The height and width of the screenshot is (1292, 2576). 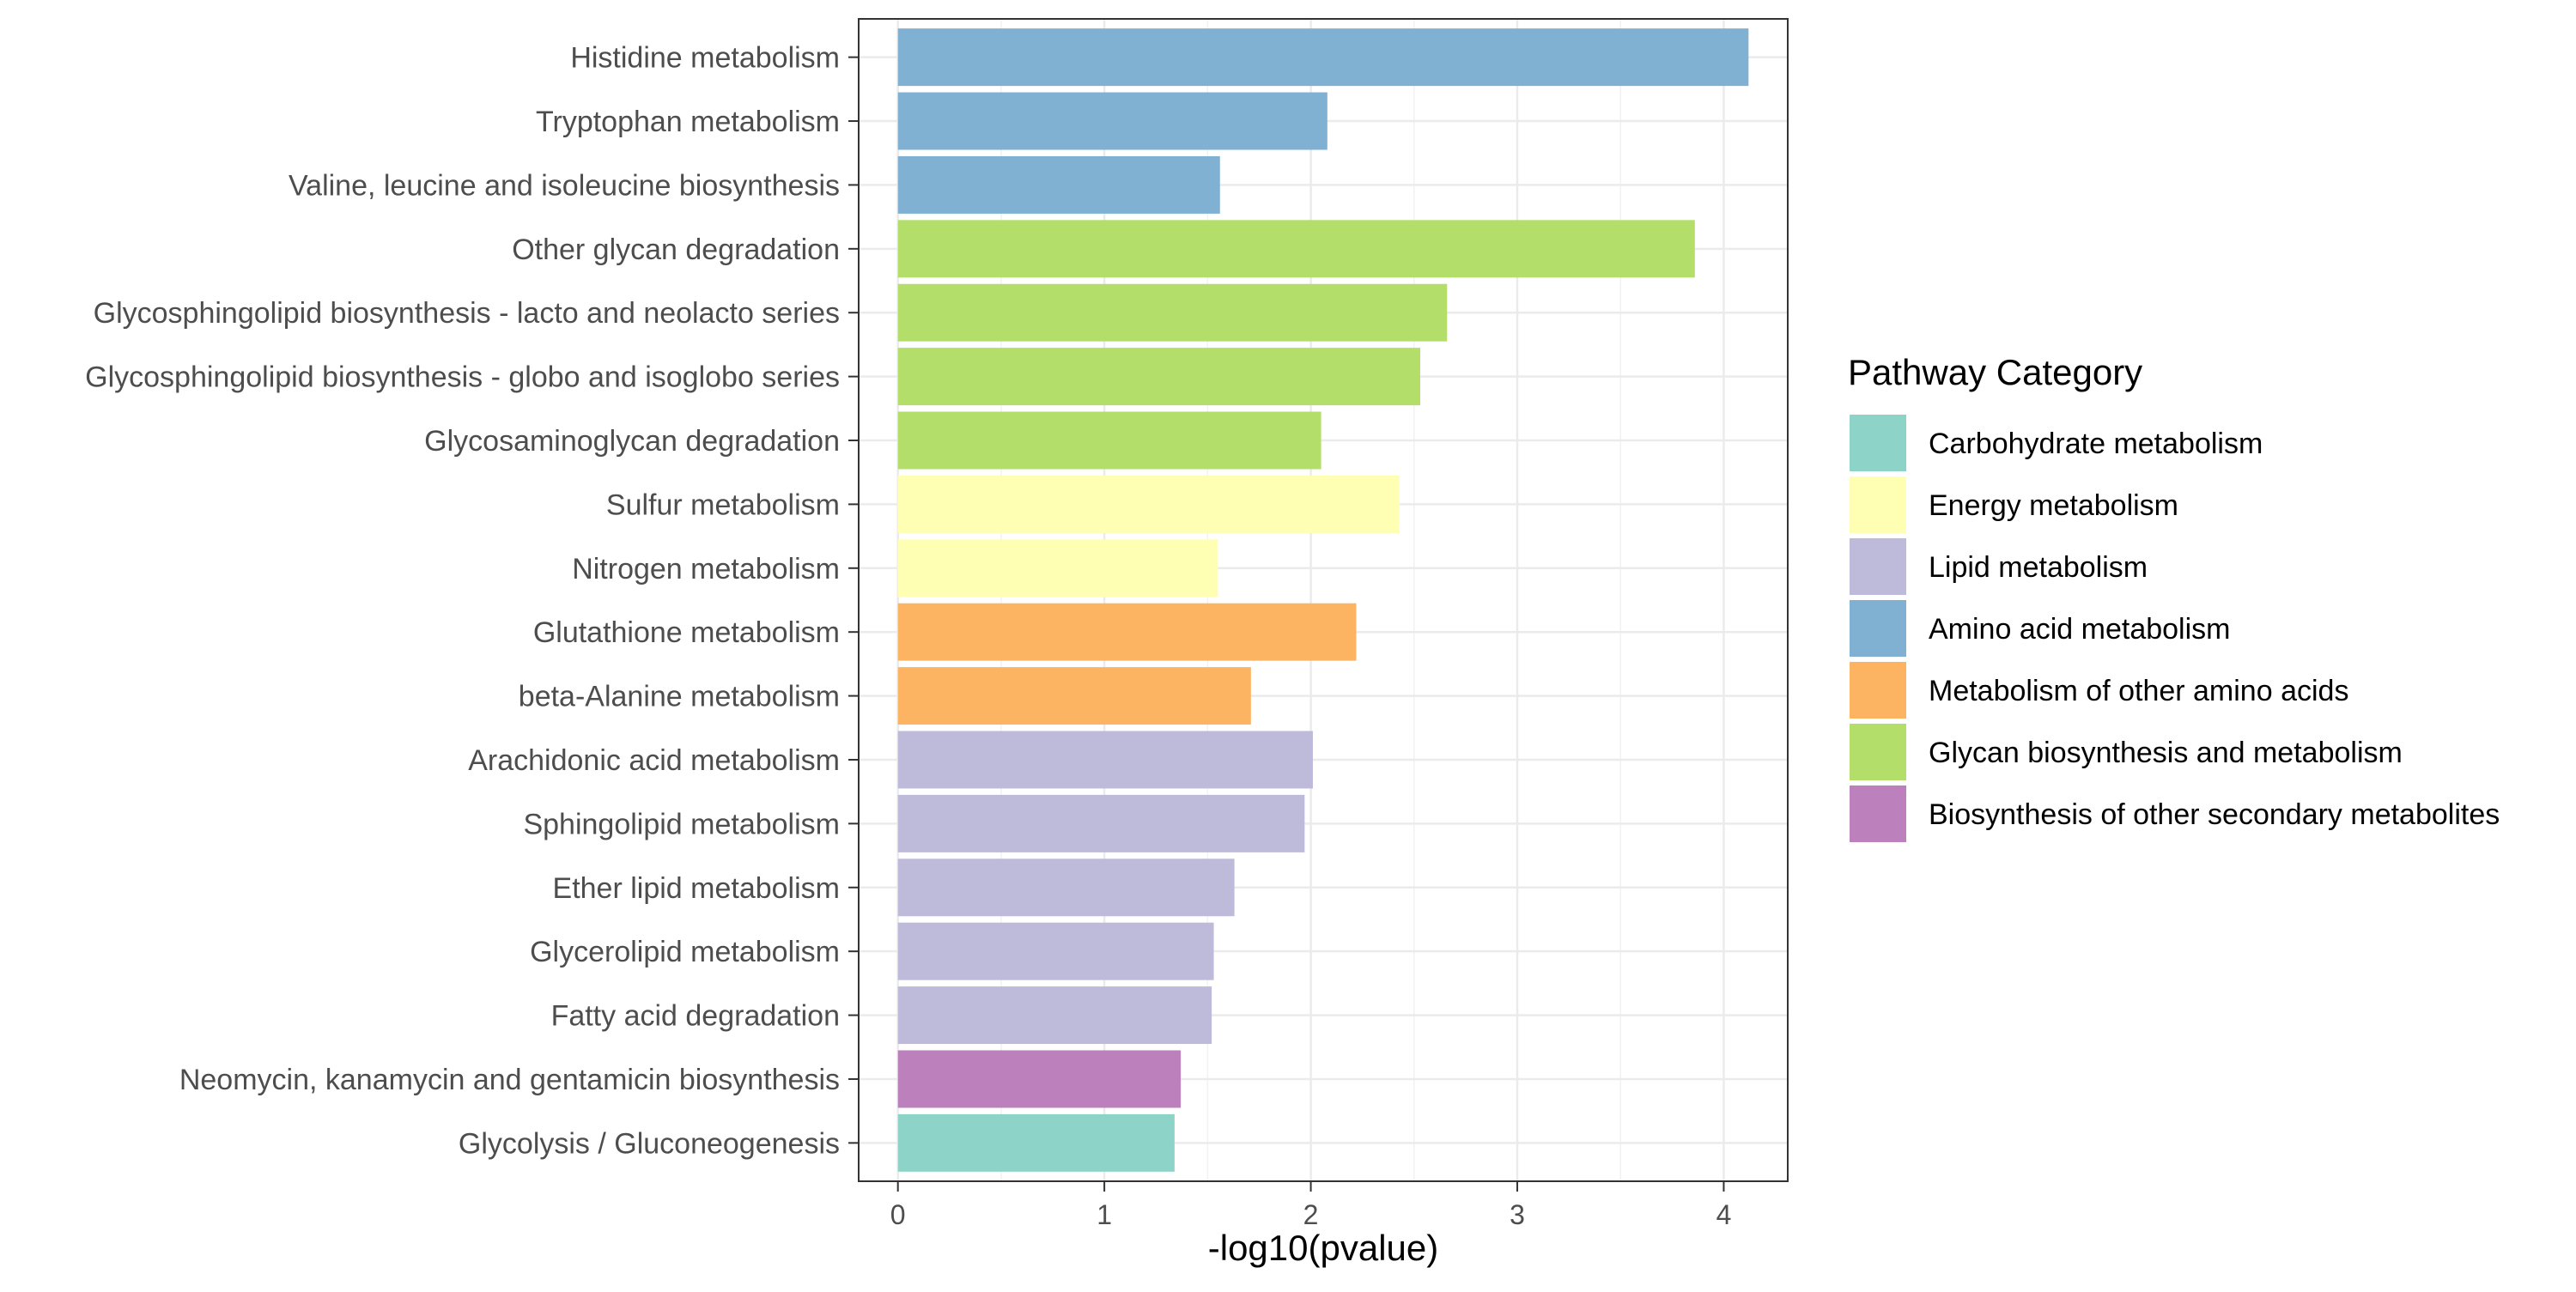 I want to click on x-tick-label: 1, so click(x=1104, y=1214).